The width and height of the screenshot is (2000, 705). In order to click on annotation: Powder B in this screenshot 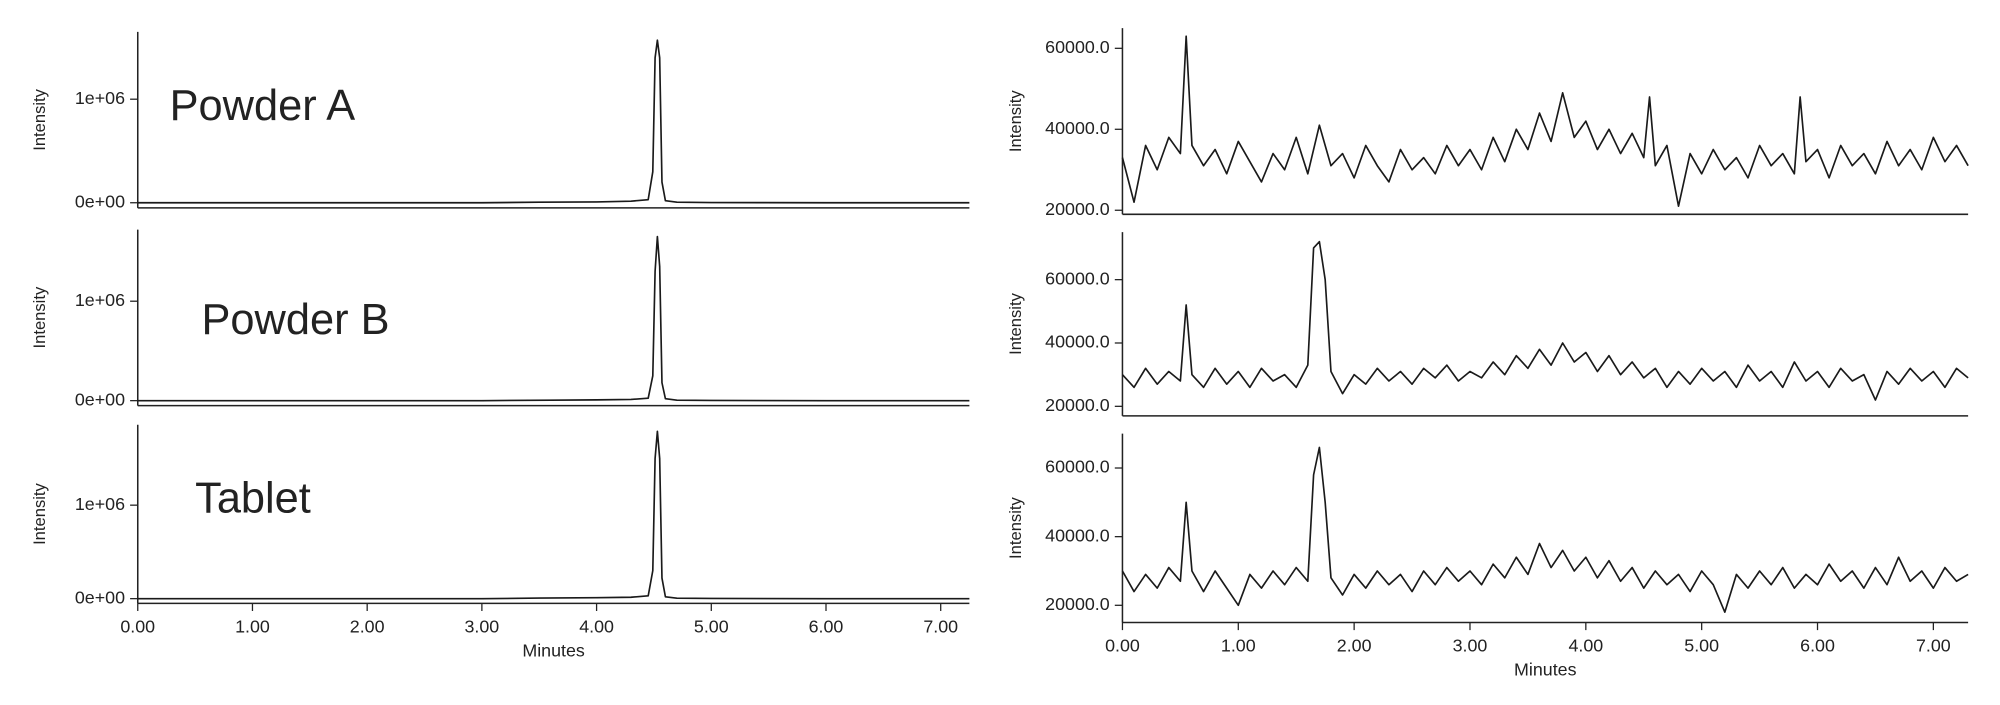, I will do `click(296, 320)`.